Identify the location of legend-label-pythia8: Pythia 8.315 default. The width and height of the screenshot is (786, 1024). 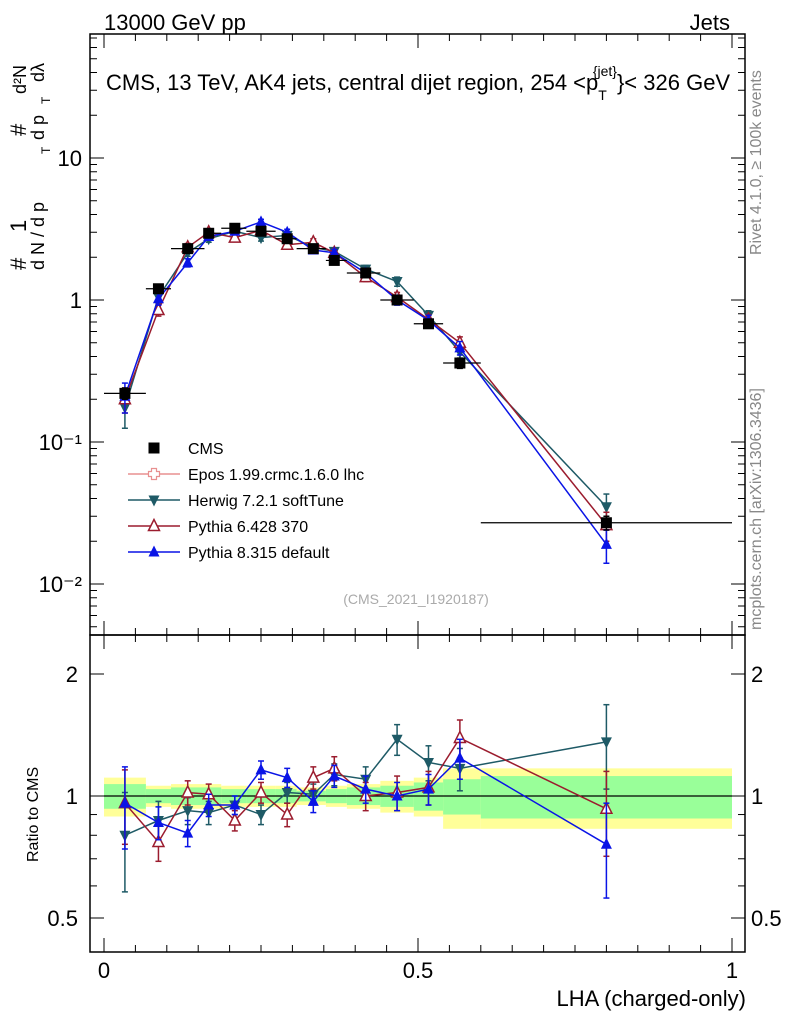
(259, 553).